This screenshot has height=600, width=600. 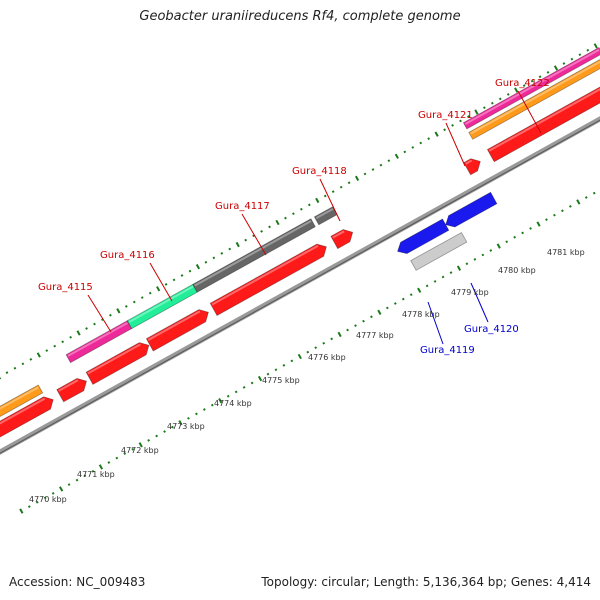 I want to click on gray-cog-4117-highlight, so click(x=253, y=253).